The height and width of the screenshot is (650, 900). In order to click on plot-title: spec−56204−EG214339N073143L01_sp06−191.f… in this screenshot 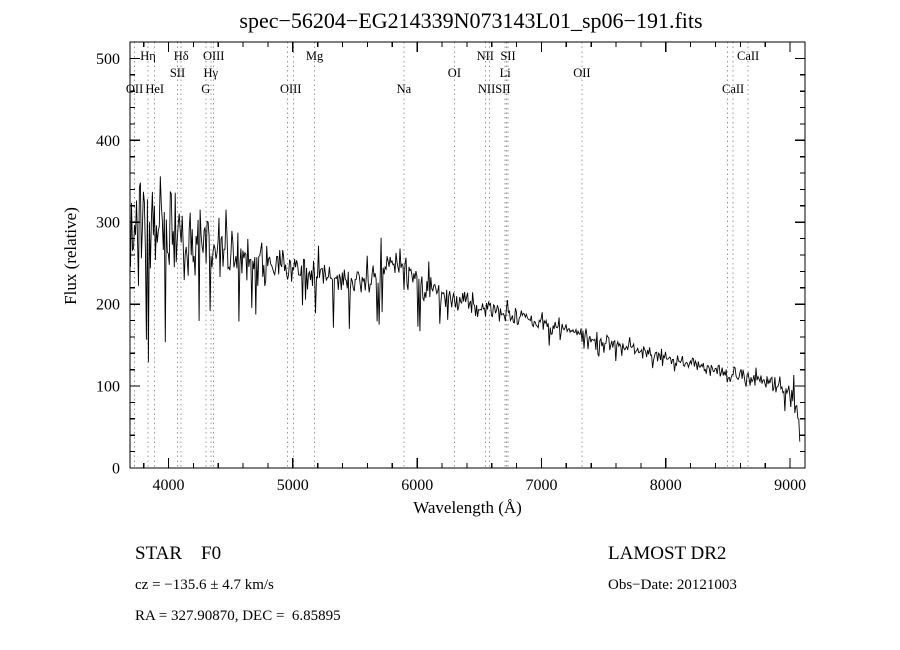, I will do `click(471, 20)`.